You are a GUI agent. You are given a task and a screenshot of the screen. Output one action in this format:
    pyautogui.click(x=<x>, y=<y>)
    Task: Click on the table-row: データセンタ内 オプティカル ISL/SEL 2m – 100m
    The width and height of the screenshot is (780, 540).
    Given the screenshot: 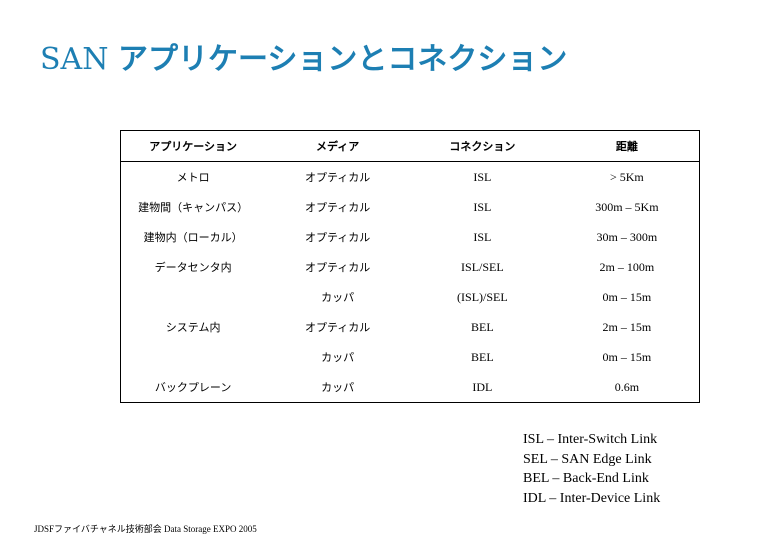 What is the action you would take?
    pyautogui.click(x=410, y=267)
    